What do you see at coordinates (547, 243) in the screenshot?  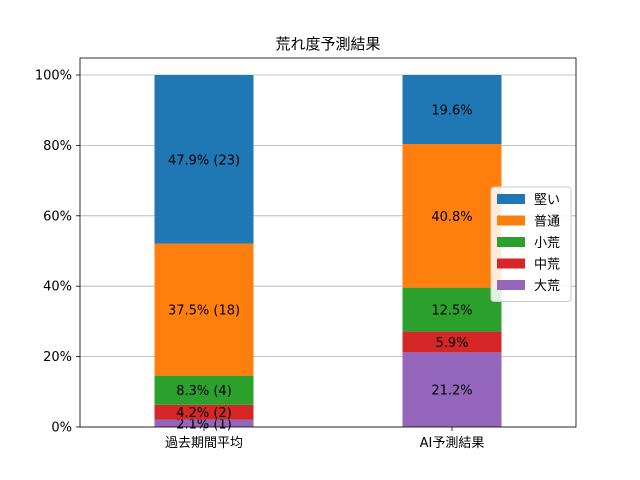 I see `legend-label: 小荒` at bounding box center [547, 243].